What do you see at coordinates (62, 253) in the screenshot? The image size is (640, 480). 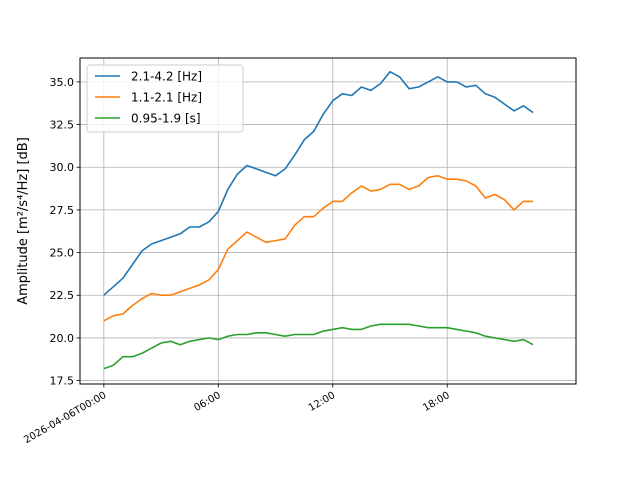 I see `y-tick-label: 25.0` at bounding box center [62, 253].